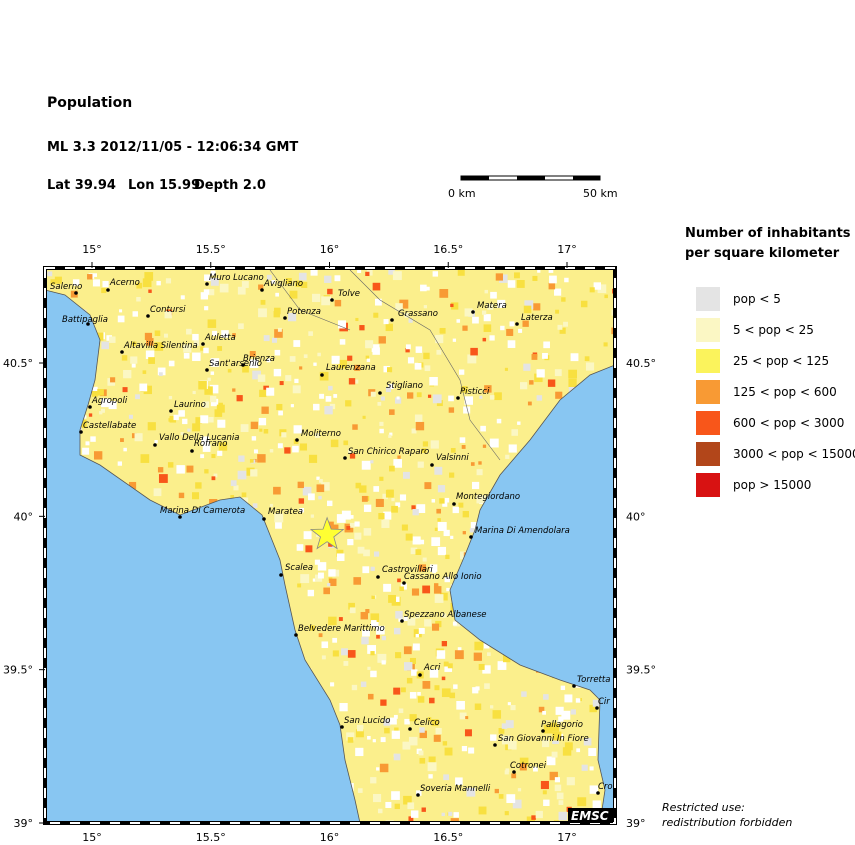 This screenshot has width=855, height=845. I want to click on town-label: Scalea, so click(299, 568).